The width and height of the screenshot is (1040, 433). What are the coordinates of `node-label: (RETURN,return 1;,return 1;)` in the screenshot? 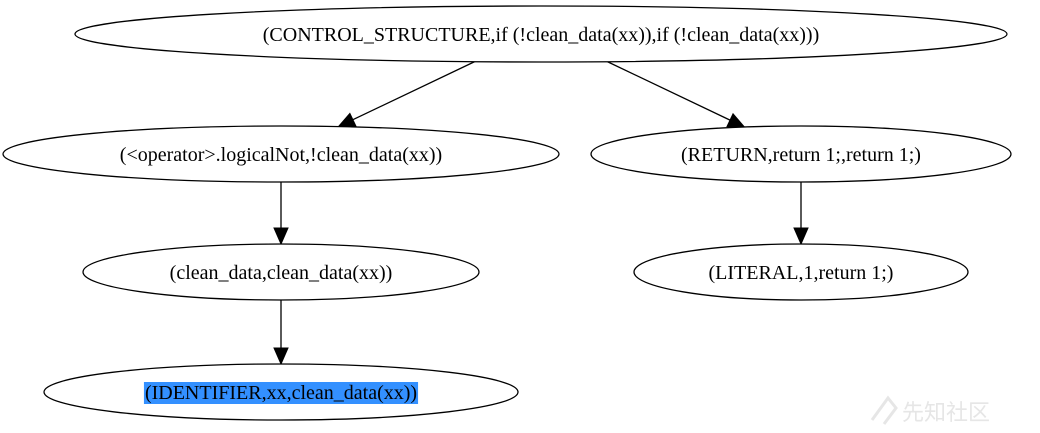 It's located at (801, 155).